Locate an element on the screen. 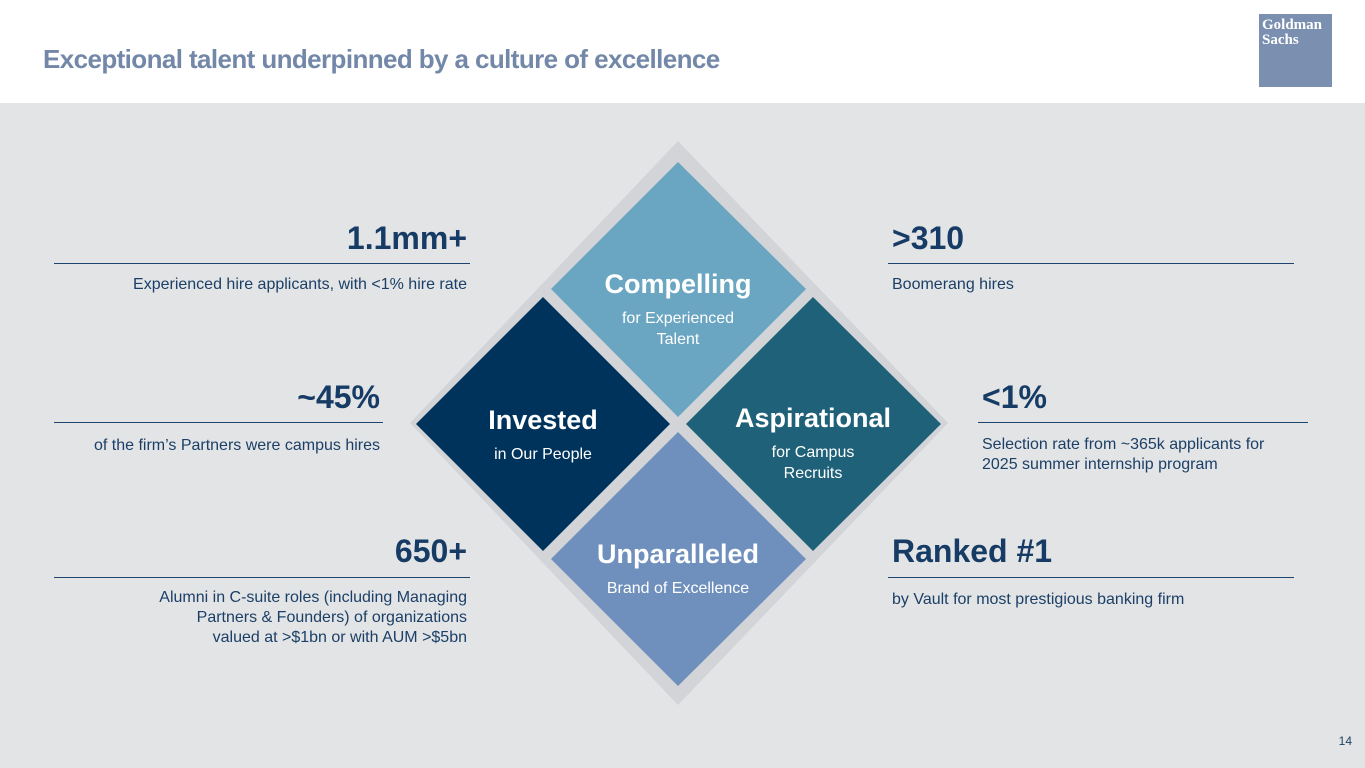 The image size is (1365, 768). compelling-subtitle-line-1: for Experienced is located at coordinates (678, 318).